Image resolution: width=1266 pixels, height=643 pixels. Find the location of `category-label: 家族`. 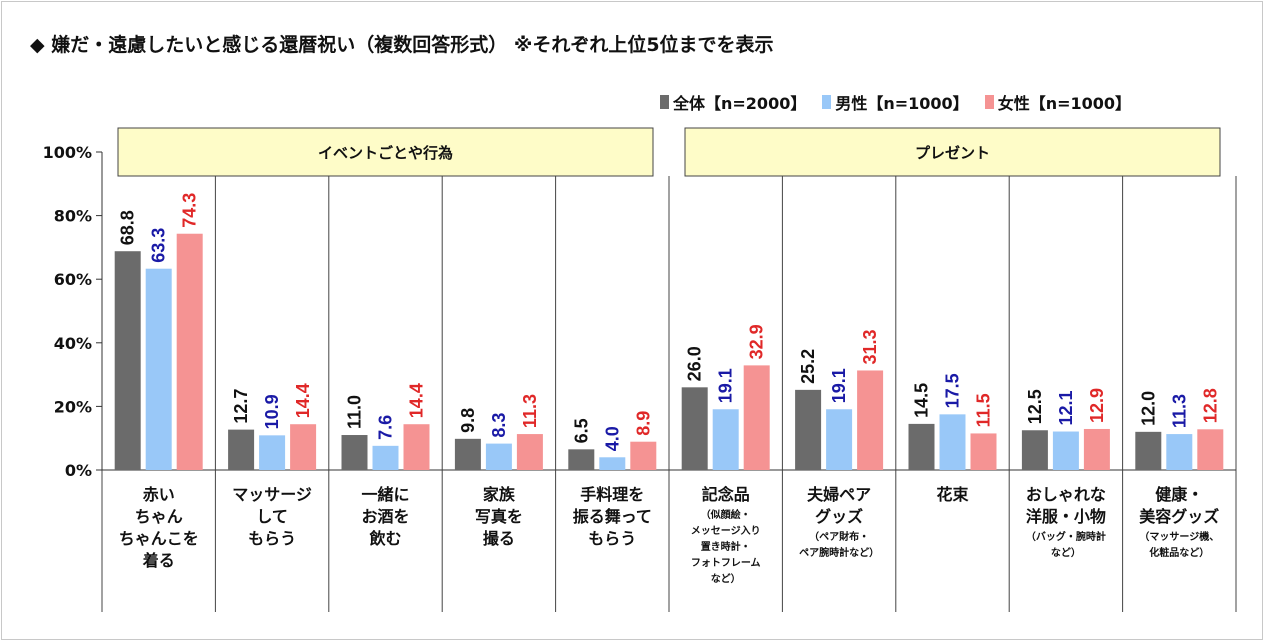

category-label: 家族 is located at coordinates (499, 494).